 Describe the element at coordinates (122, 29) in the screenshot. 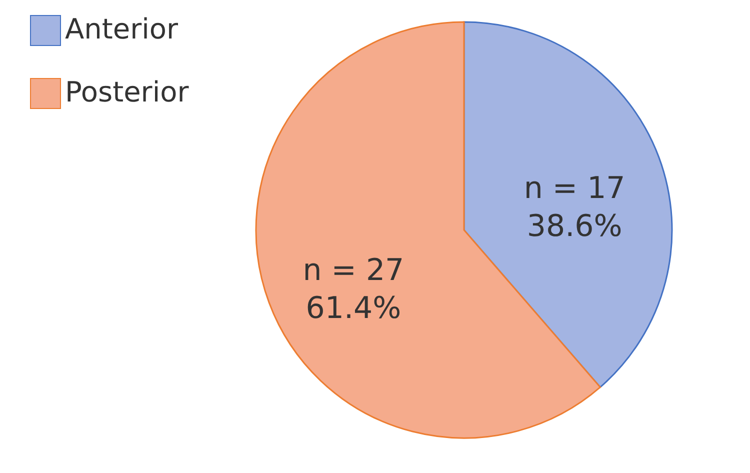

I see `legend-label: Anterior` at that location.